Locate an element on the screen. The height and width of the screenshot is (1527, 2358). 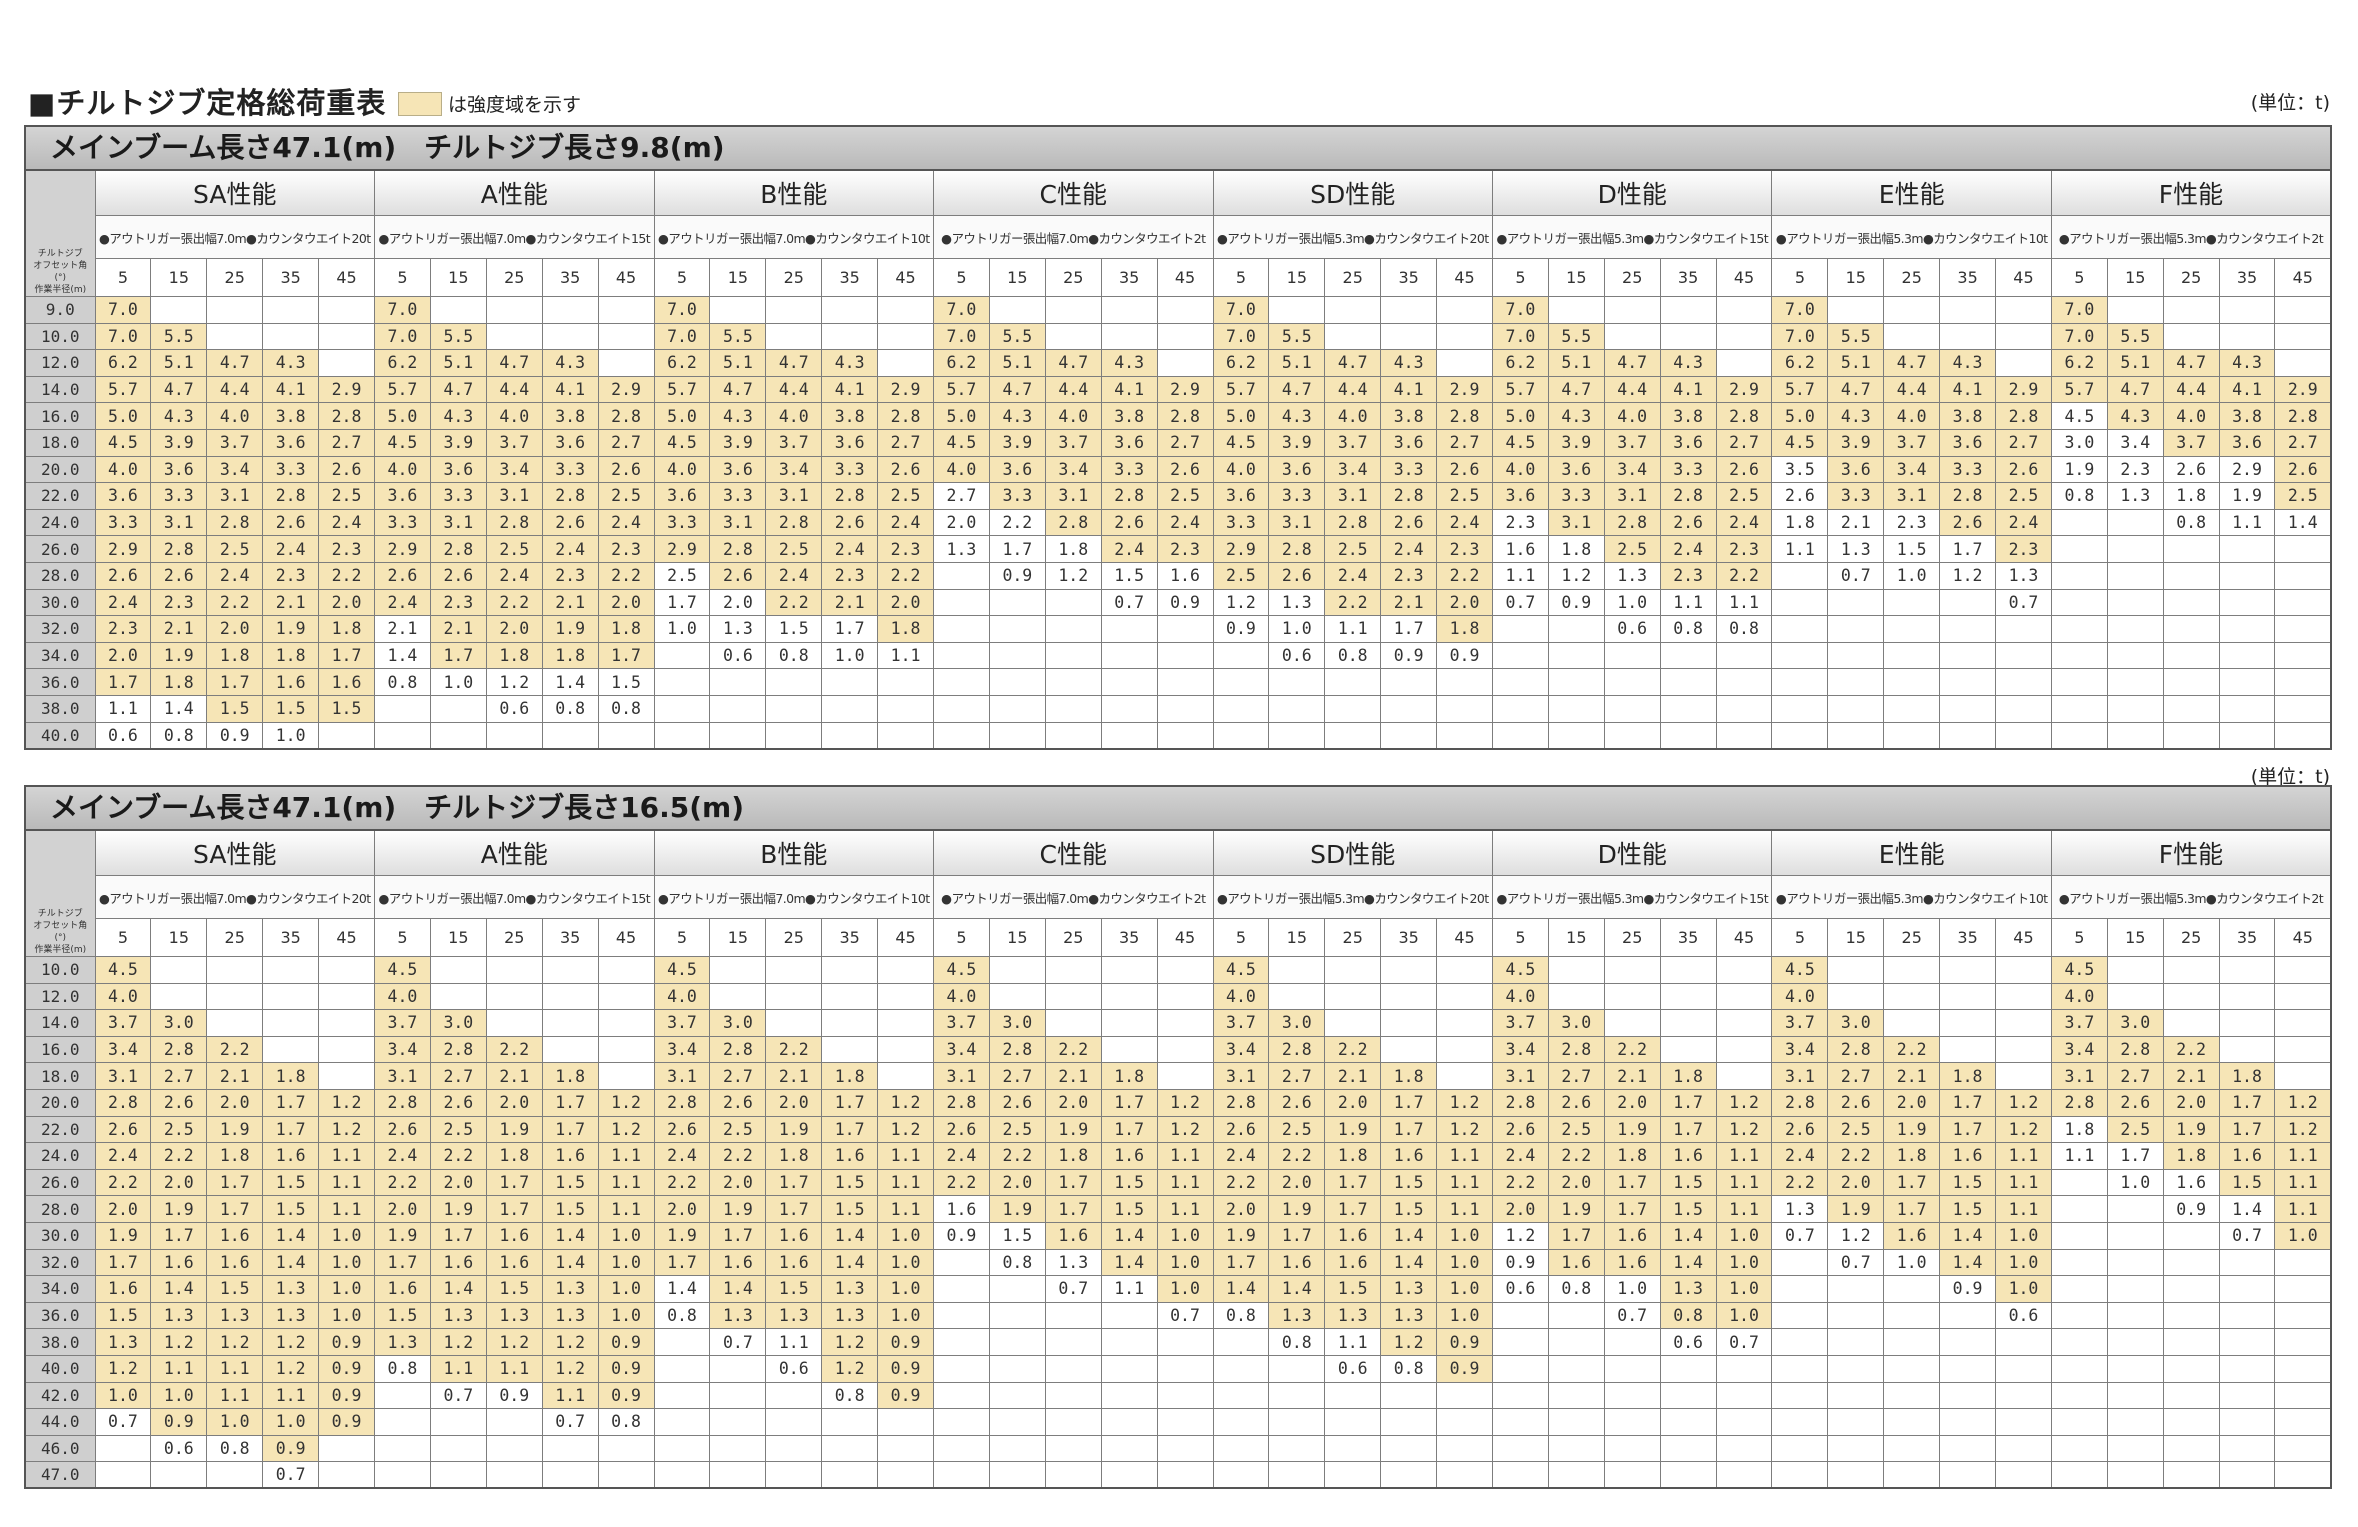
load-value: 0.7 is located at coordinates (1800, 1235).